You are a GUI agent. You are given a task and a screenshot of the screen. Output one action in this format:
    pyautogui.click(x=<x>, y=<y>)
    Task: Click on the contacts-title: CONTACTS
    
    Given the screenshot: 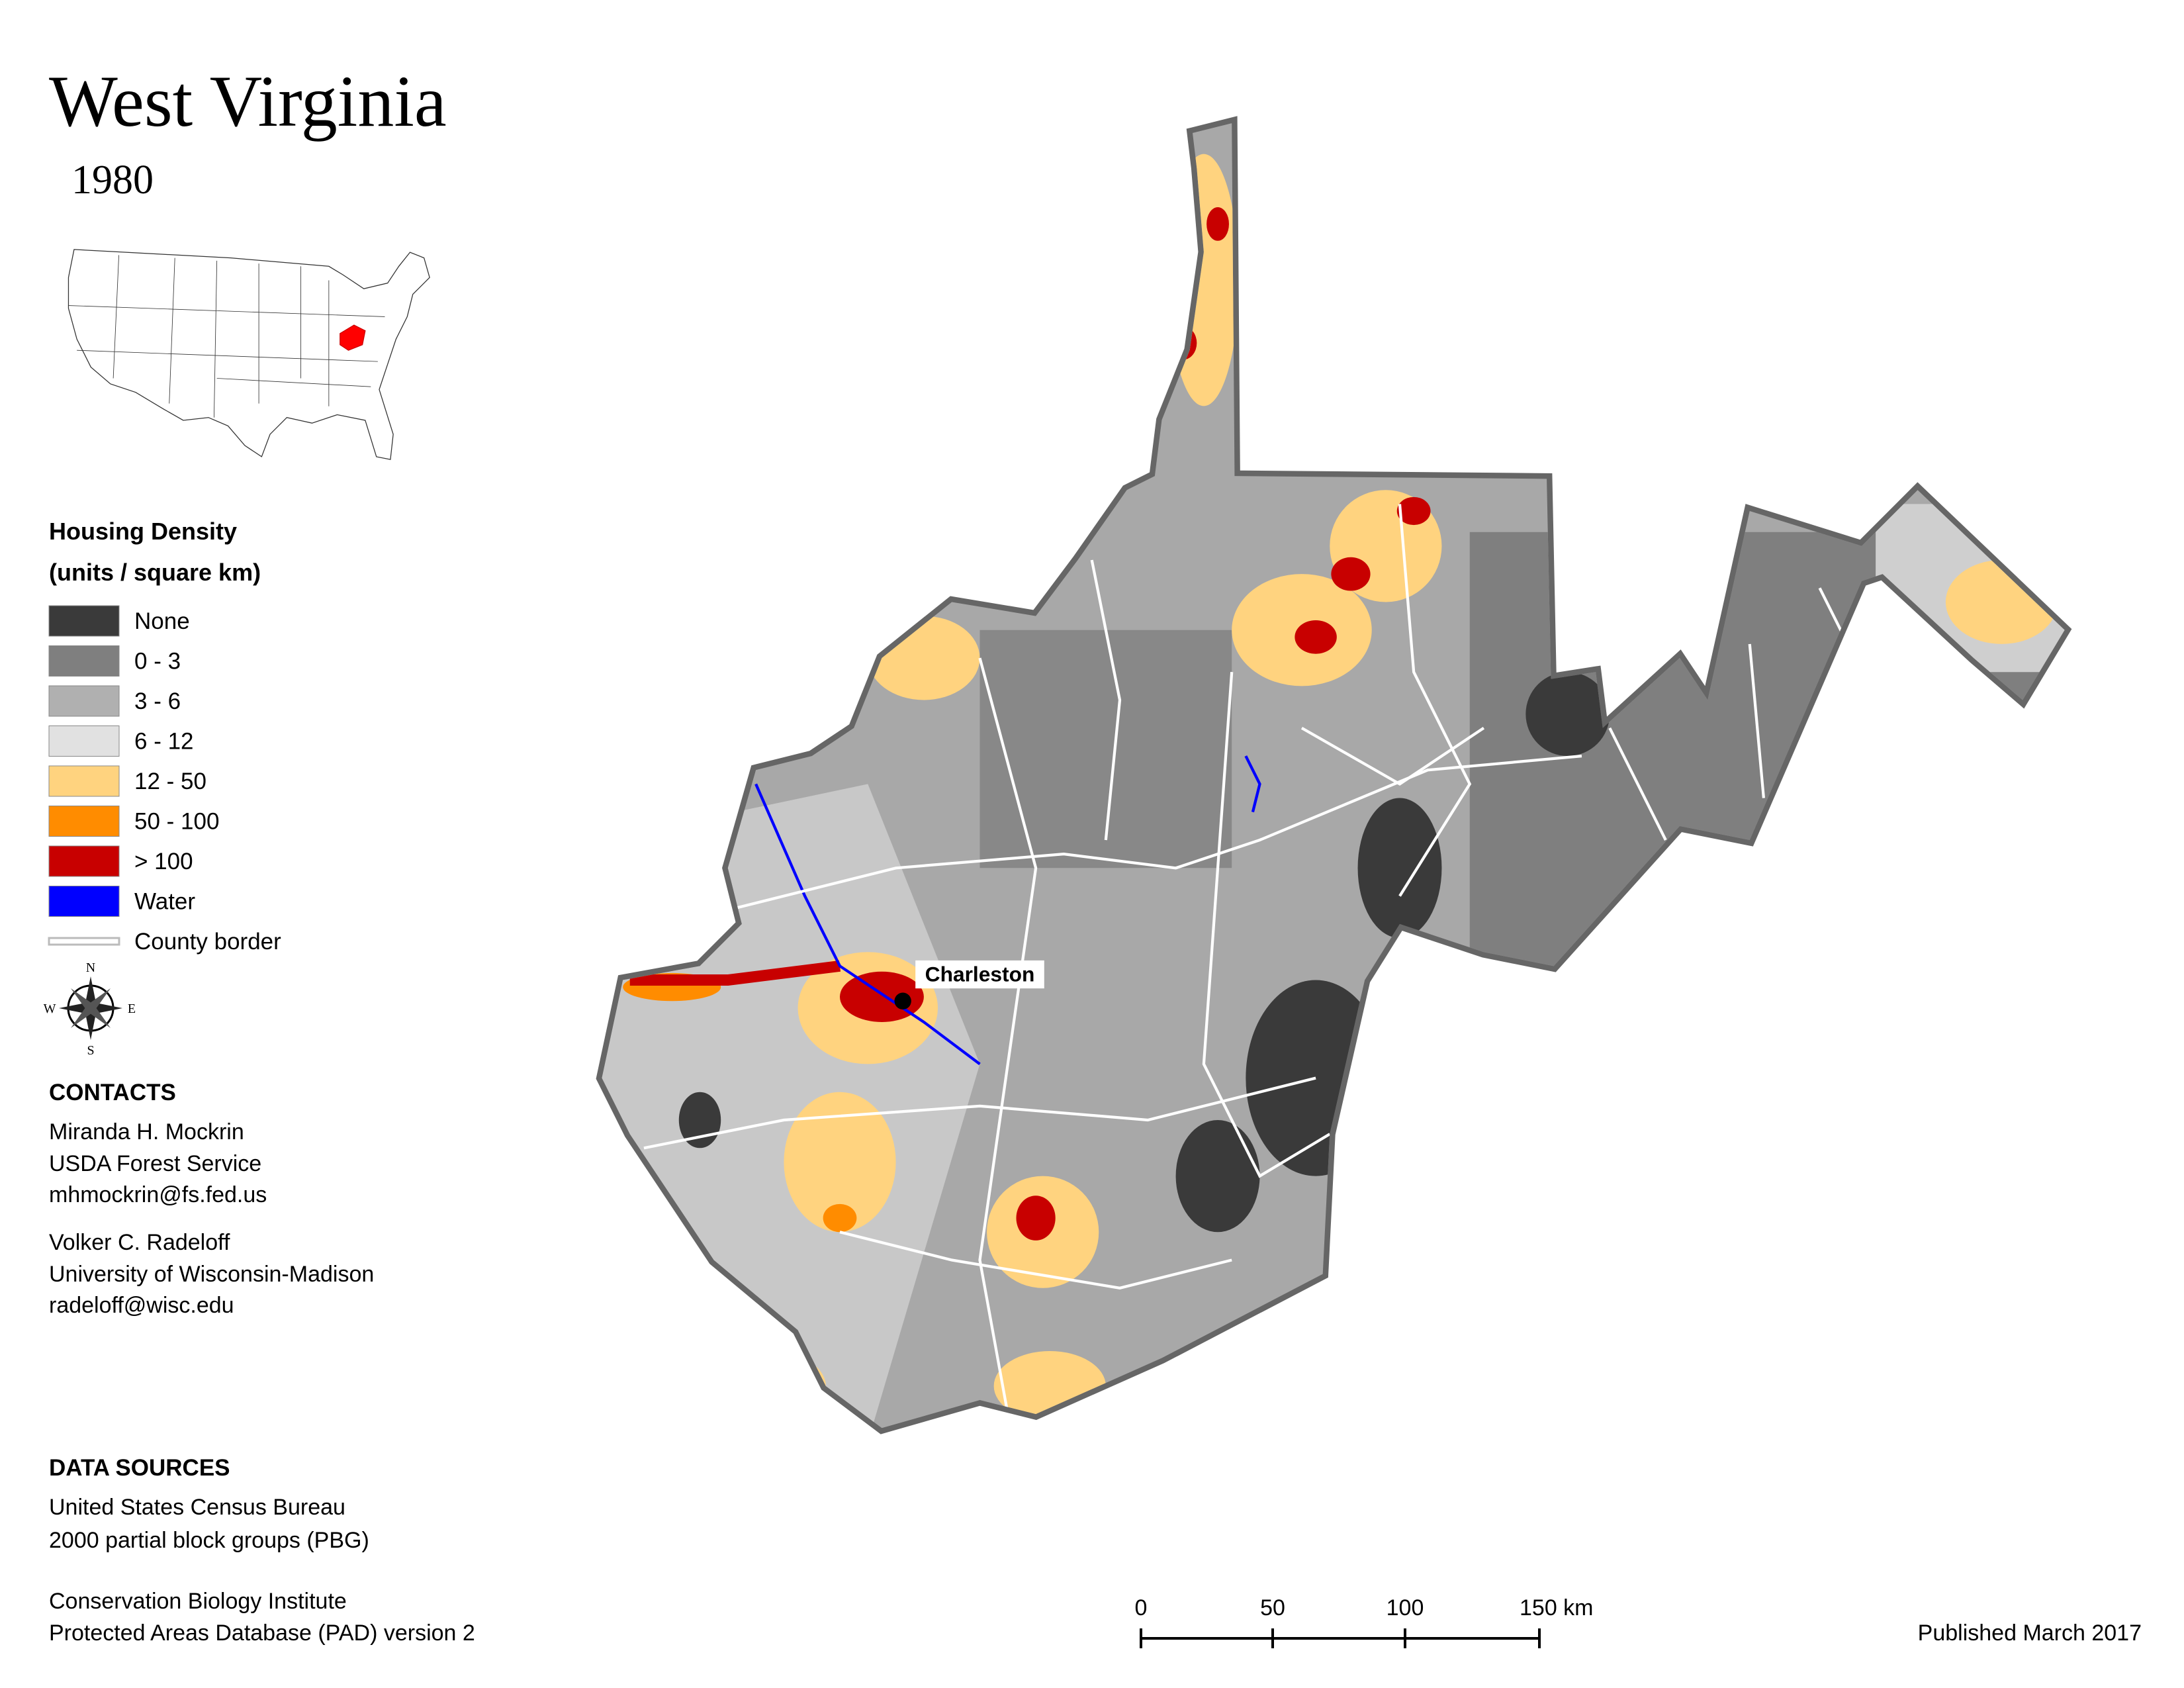 What is the action you would take?
    pyautogui.click(x=113, y=1092)
    